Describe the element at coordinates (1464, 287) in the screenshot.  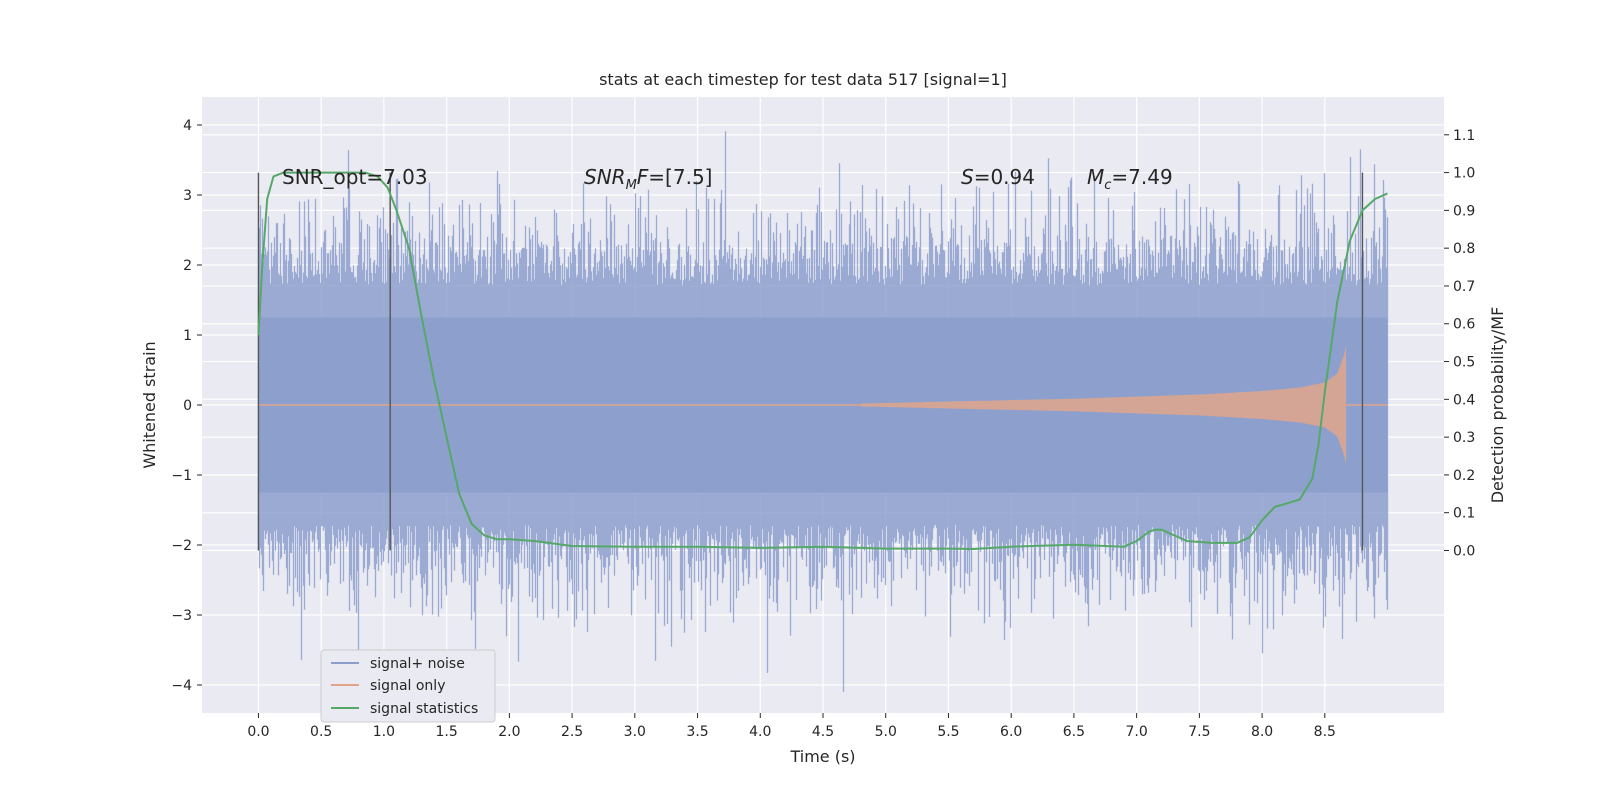
I see `y-right-tick-label: 0.7` at that location.